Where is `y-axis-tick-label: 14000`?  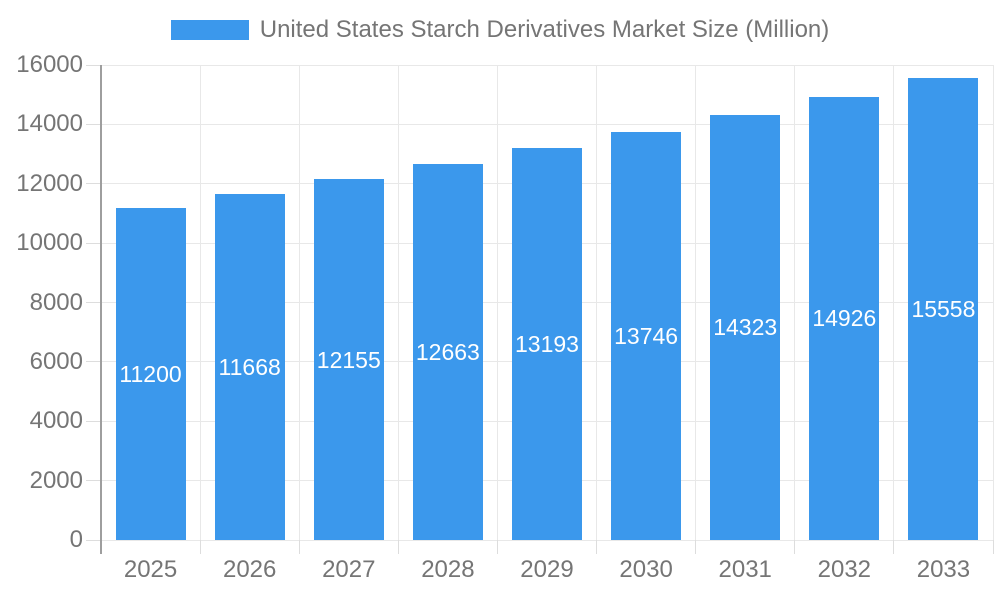
y-axis-tick-label: 14000 is located at coordinates (49, 124).